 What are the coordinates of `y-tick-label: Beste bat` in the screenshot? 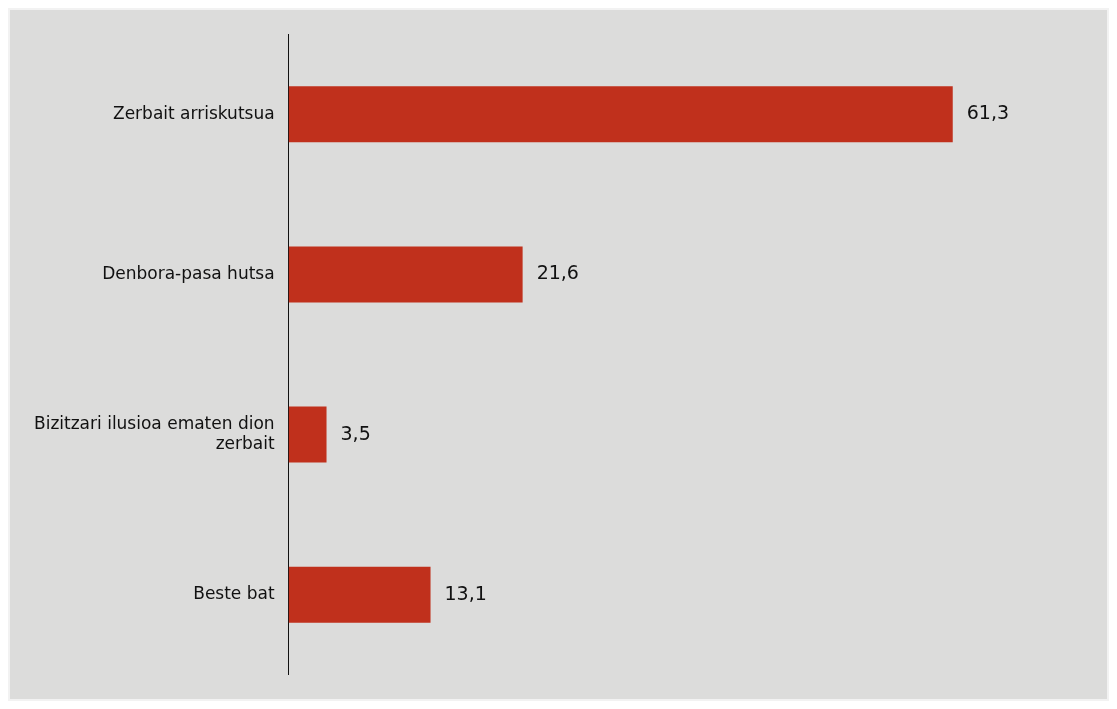 It's located at (234, 593).